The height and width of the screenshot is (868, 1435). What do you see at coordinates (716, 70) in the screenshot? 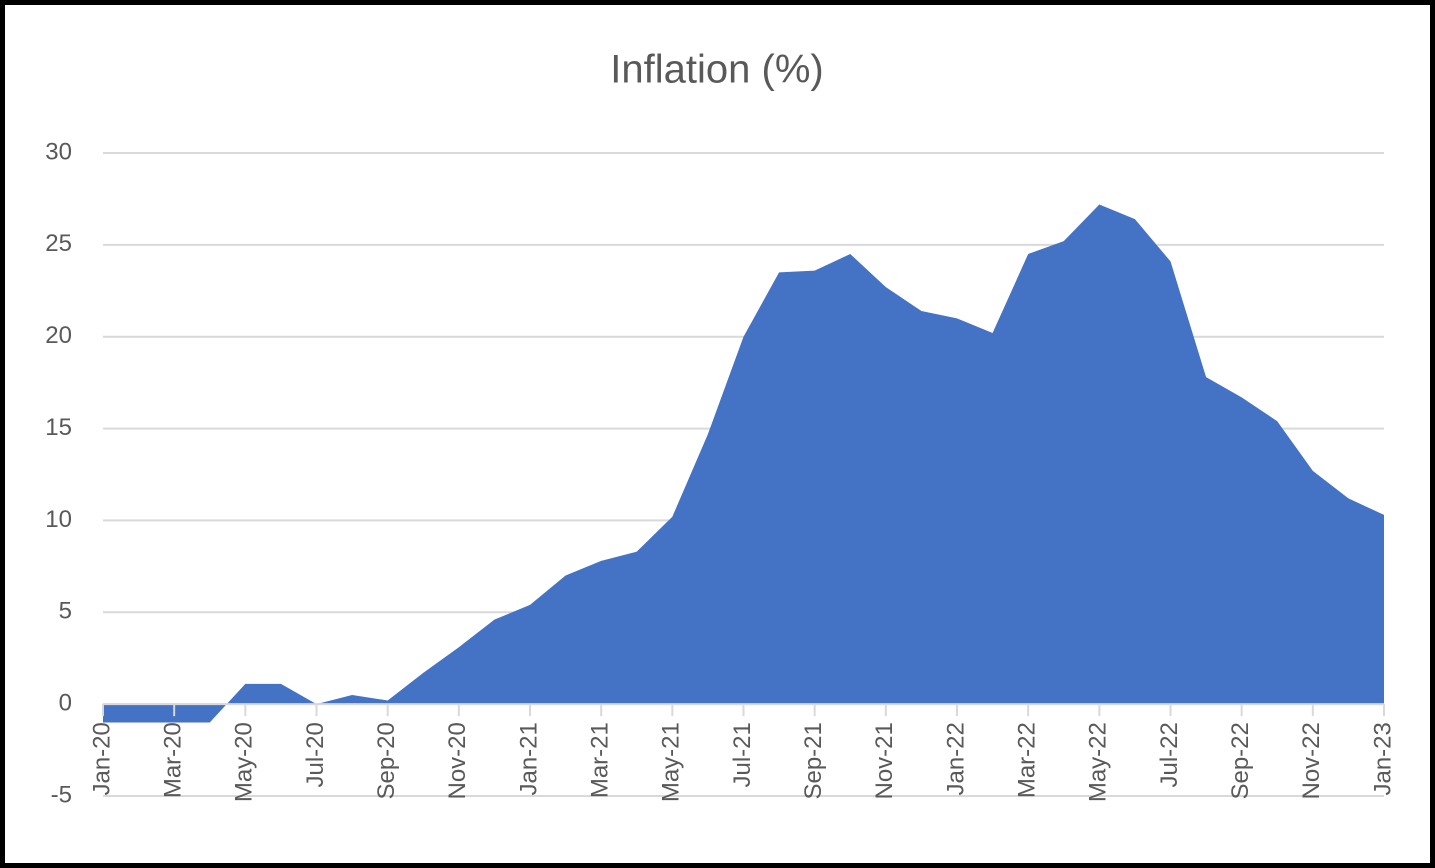
I see `chart-title: Inflation (%)` at bounding box center [716, 70].